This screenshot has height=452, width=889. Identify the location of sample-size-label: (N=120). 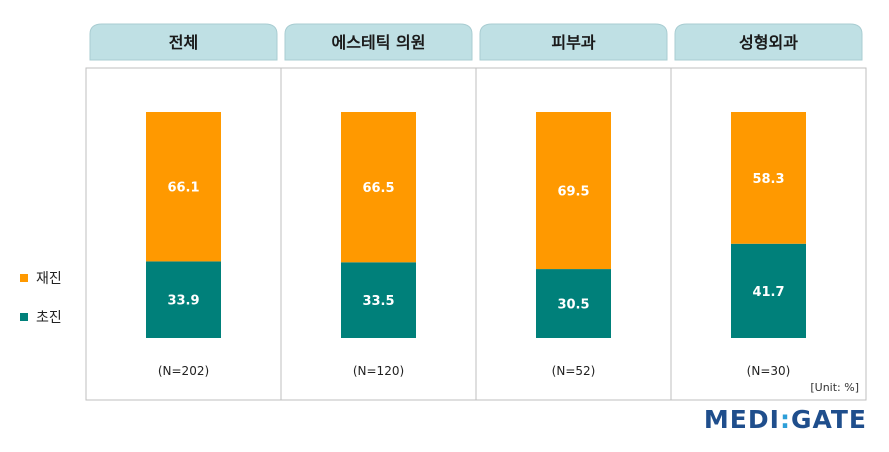
(378, 371).